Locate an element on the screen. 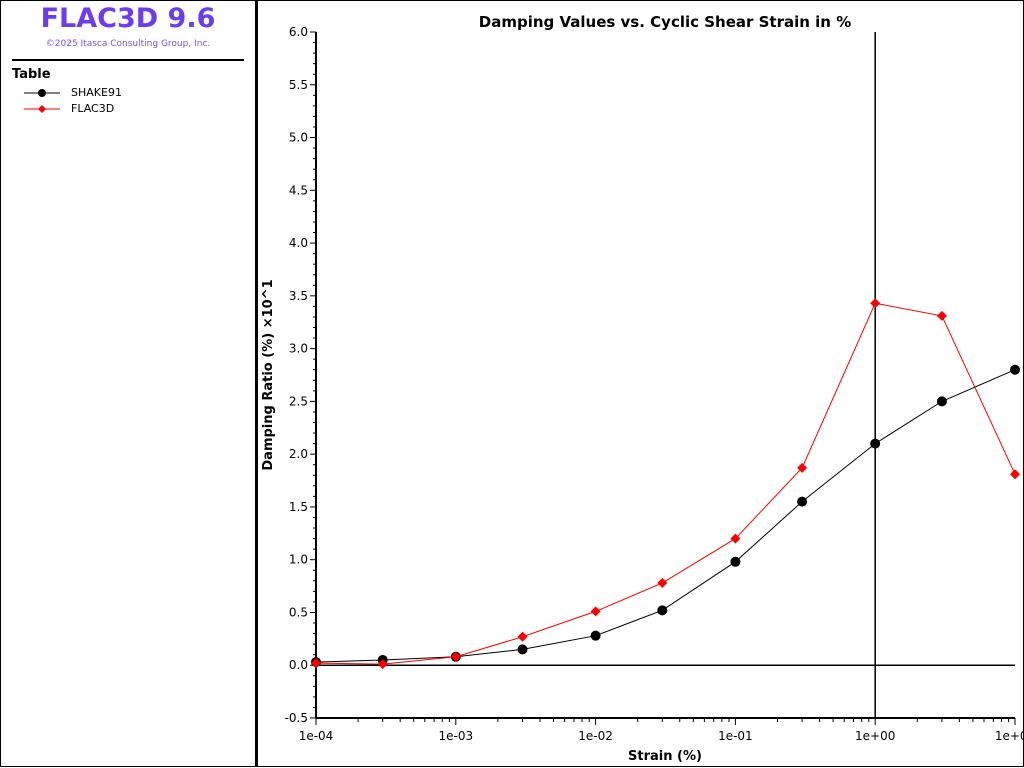 The image size is (1024, 768). x-tick-label: 1e+00 is located at coordinates (875, 736).